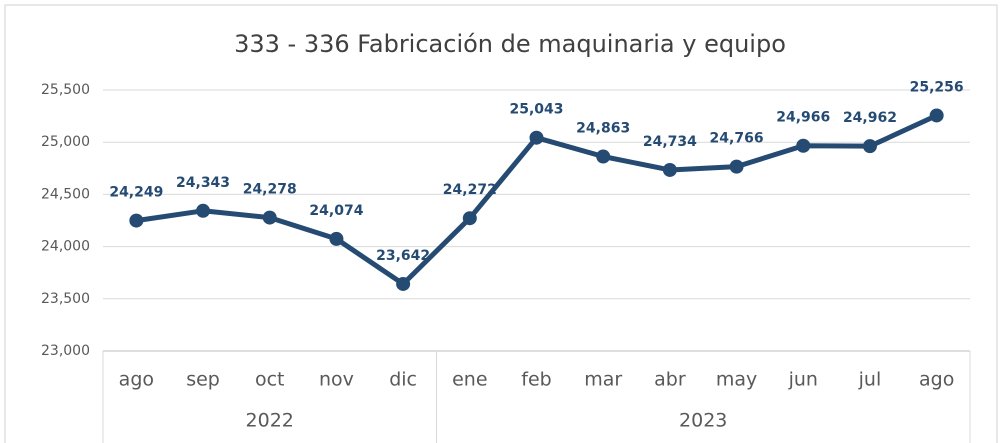 Image resolution: width=1004 pixels, height=443 pixels. What do you see at coordinates (603, 380) in the screenshot?
I see `x-tick-label: mar` at bounding box center [603, 380].